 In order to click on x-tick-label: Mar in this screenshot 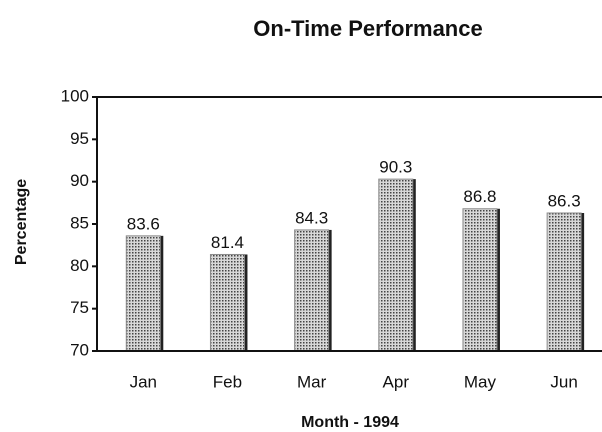, I will do `click(312, 381)`.